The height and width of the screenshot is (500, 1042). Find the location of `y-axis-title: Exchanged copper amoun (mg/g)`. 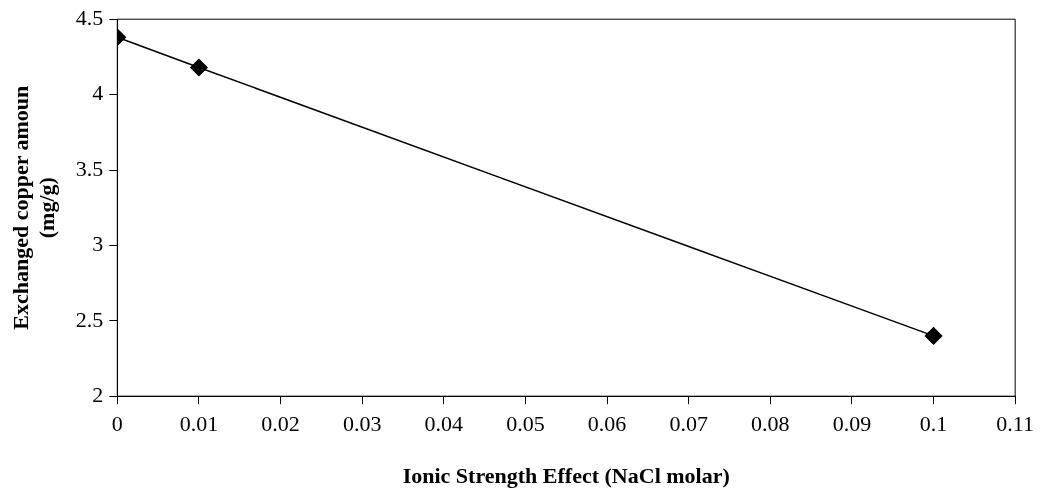

y-axis-title: Exchanged copper amoun (mg/g) is located at coordinates (33, 207).